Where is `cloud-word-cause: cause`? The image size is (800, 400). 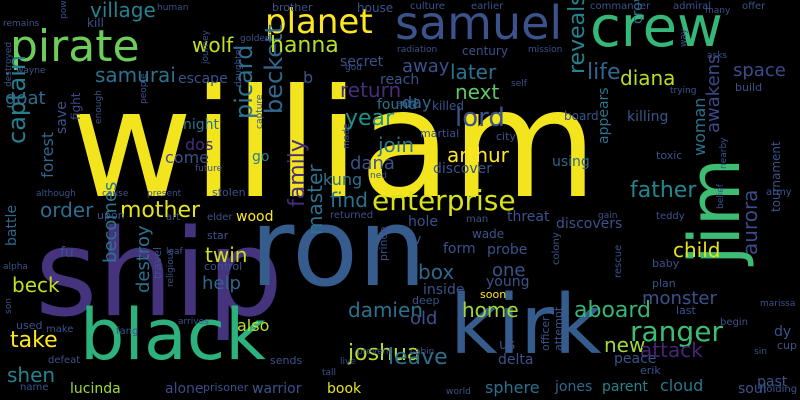
cloud-word-cause: cause is located at coordinates (115, 194).